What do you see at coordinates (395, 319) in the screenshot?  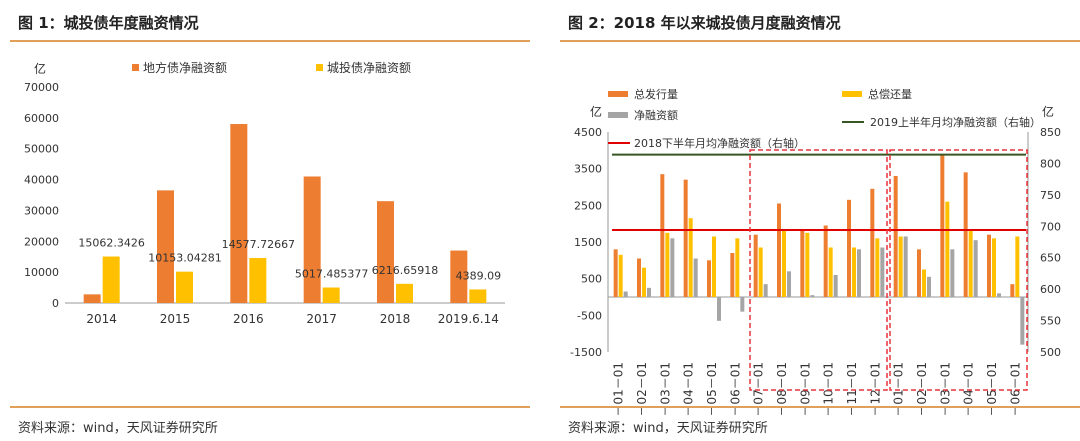 I see `x-tick-label: 2018` at bounding box center [395, 319].